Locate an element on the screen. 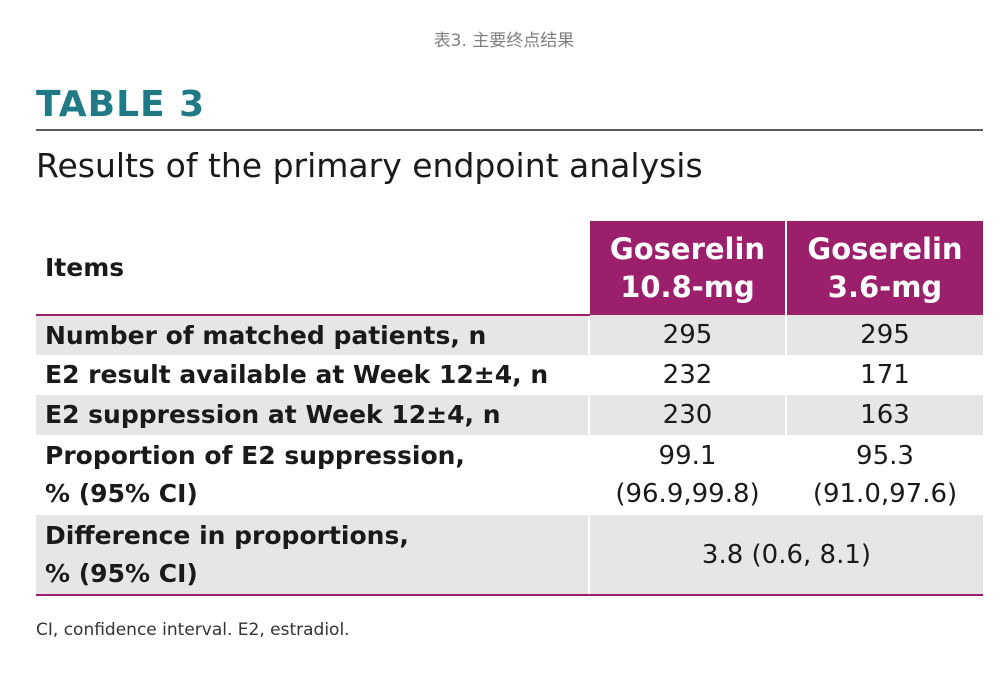 The width and height of the screenshot is (1008, 673). cell-value-line2: (96.9,99.8) is located at coordinates (687, 494).